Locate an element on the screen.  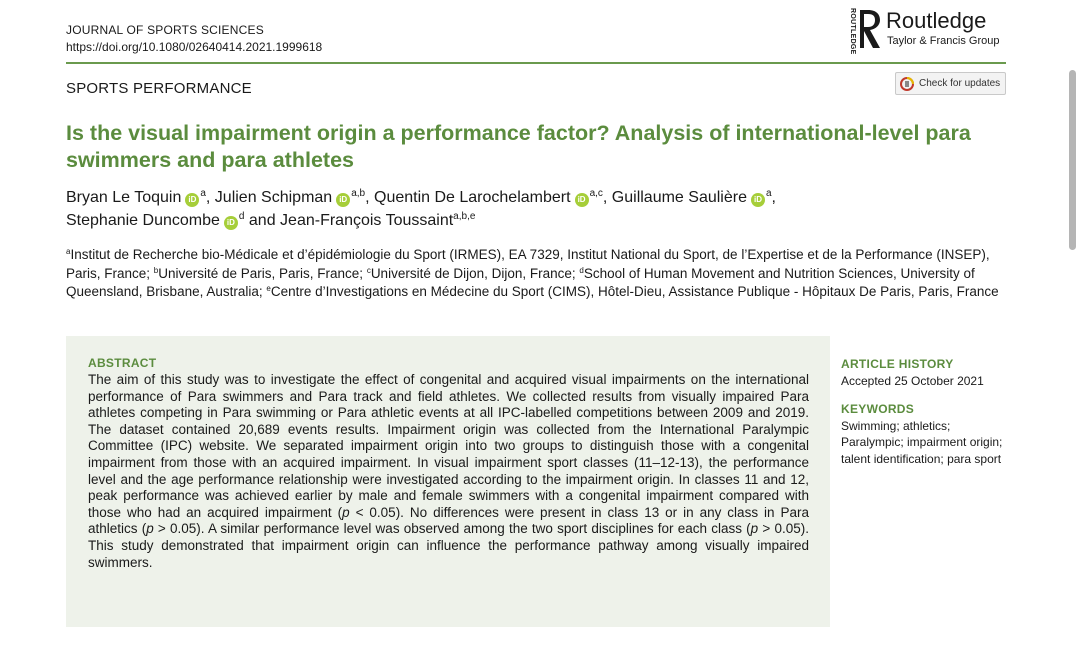
header-divider is located at coordinates (536, 63).